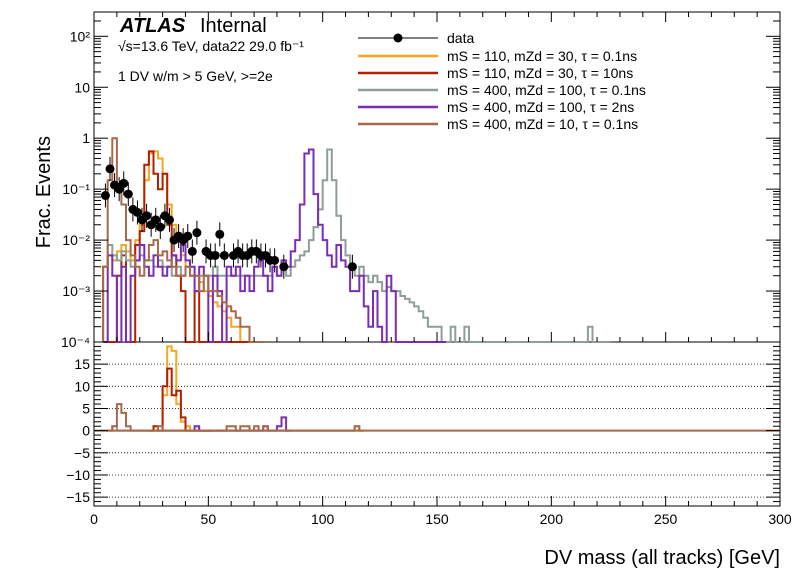 The height and width of the screenshot is (572, 796). Describe the element at coordinates (540, 107) in the screenshot. I see `legend-label-s4: mS = 400, mZd = 100, τ = 2ns` at that location.